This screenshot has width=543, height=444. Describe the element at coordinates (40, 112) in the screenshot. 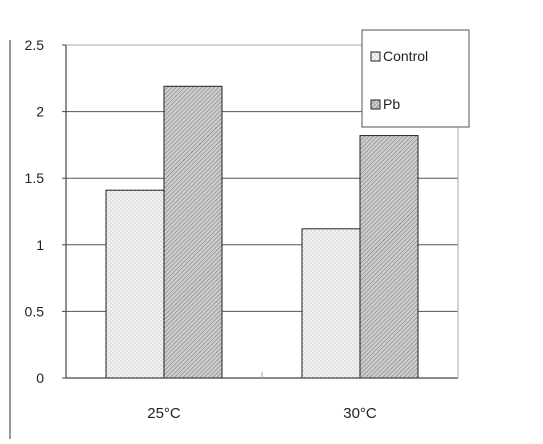

I see `y-tick-label: 2` at that location.